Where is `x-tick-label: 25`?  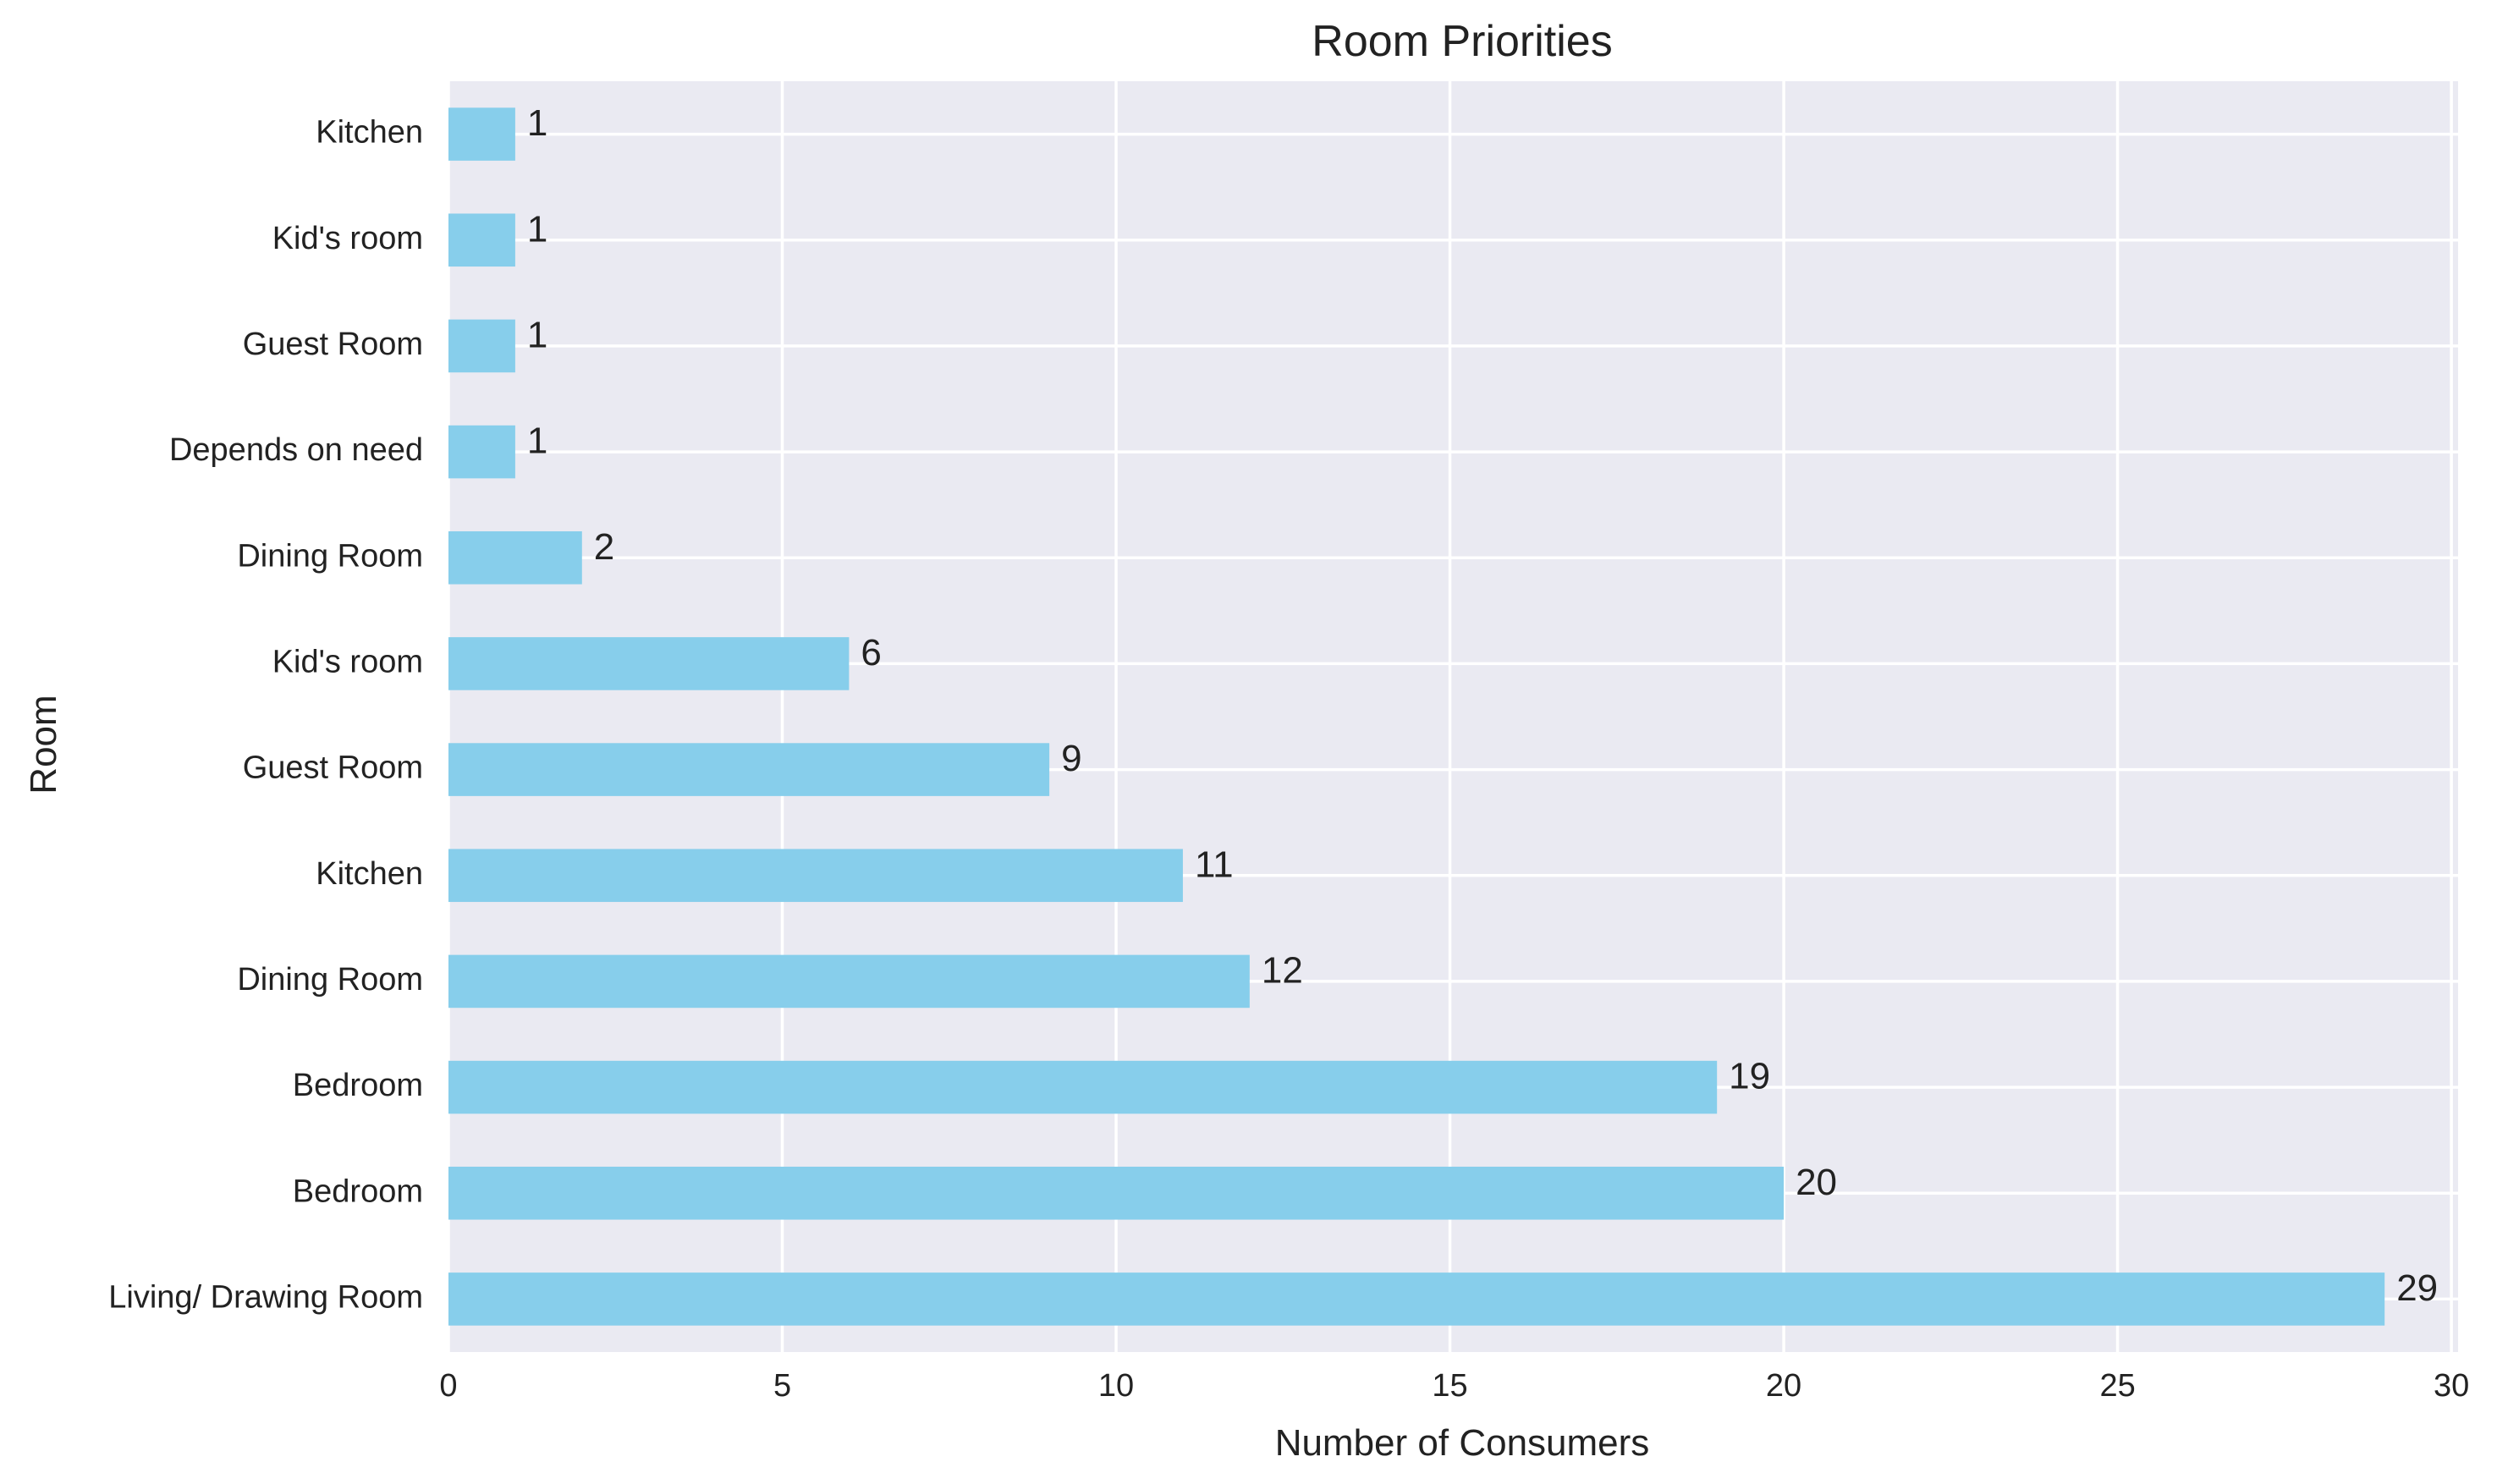 x-tick-label: 25 is located at coordinates (2117, 1386).